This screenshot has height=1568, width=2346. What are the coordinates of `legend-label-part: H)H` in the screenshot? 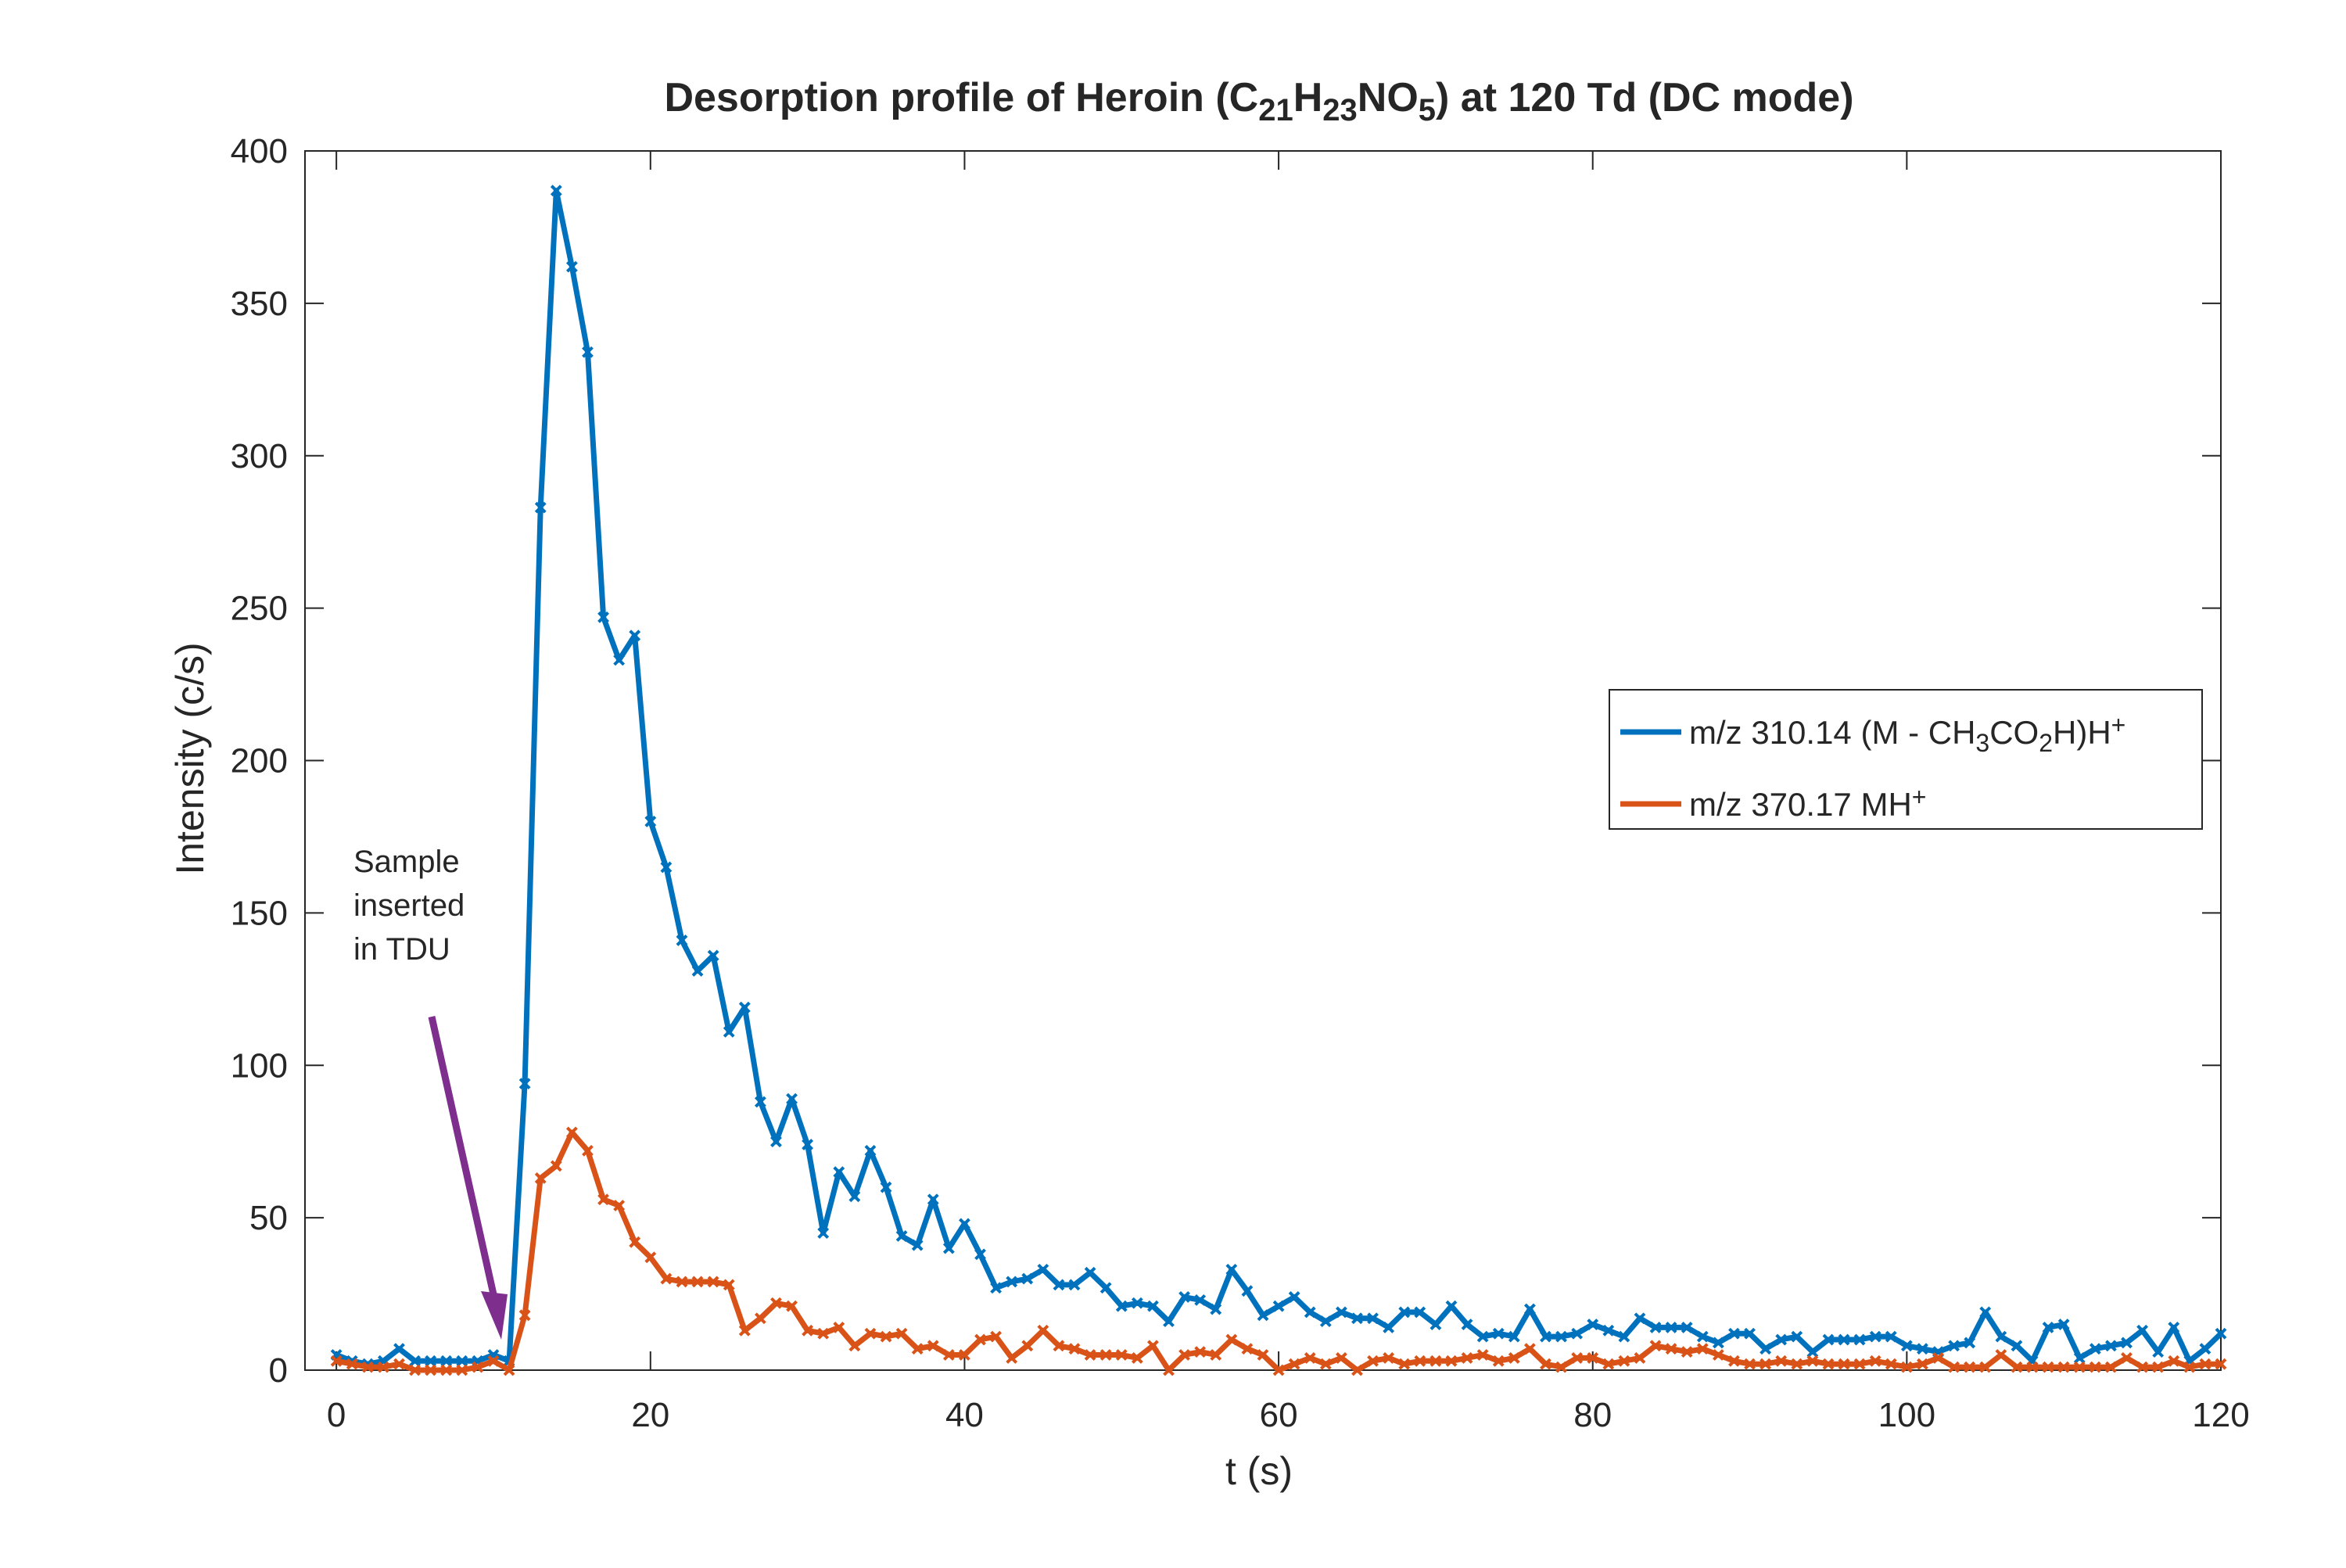 It's located at (2082, 732).